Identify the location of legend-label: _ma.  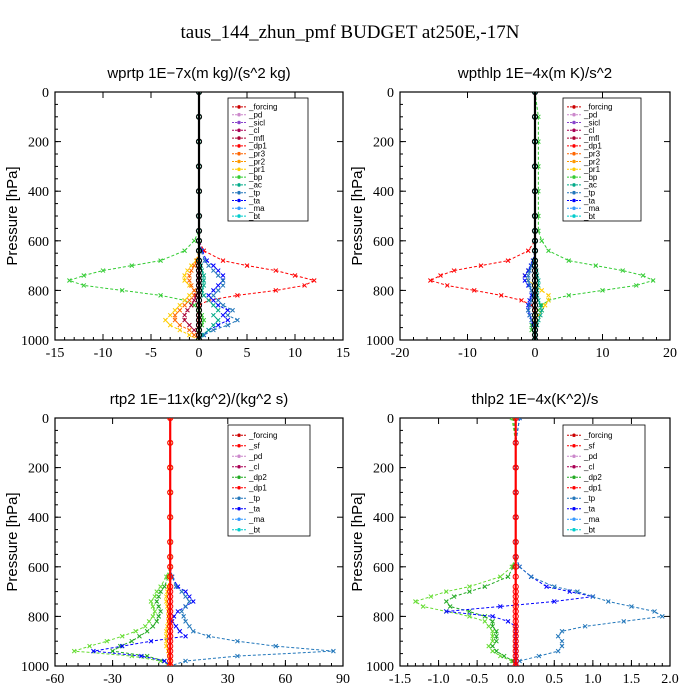
(591, 519).